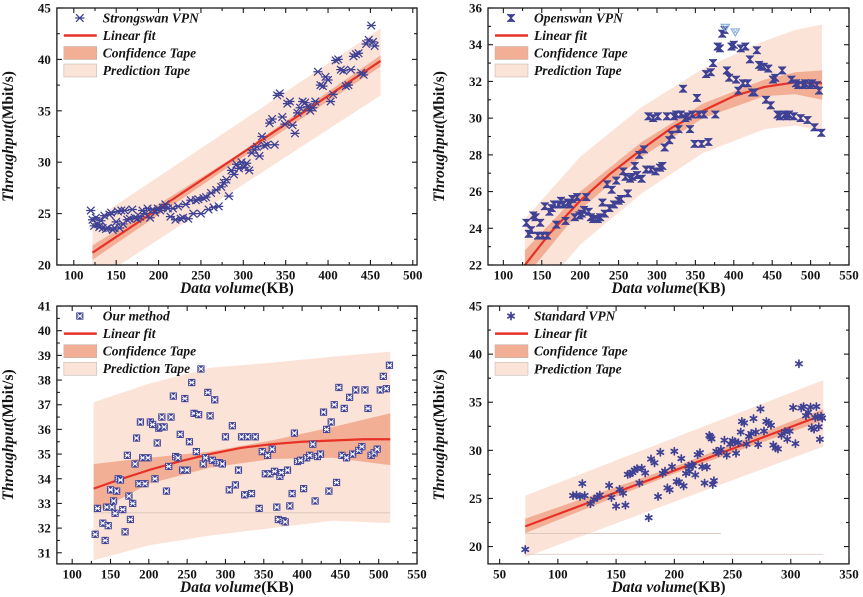 This screenshot has height=597, width=863. Describe the element at coordinates (129, 35) in the screenshot. I see `legend-label: Linear fit` at that location.